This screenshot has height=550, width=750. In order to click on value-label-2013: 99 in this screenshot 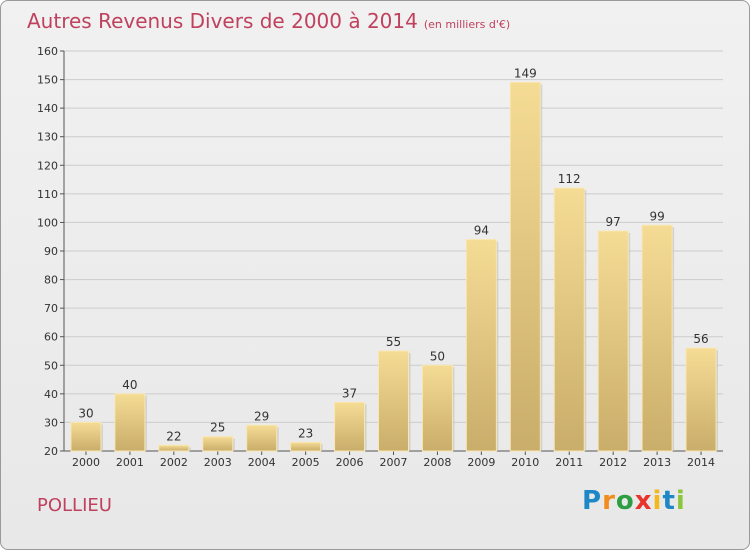, I will do `click(656, 216)`.